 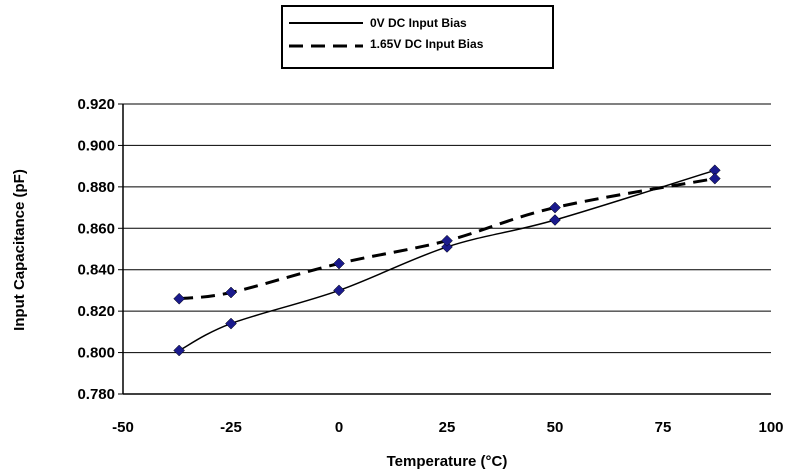 I want to click on x-axis-title: Temperature (°C), so click(x=447, y=461).